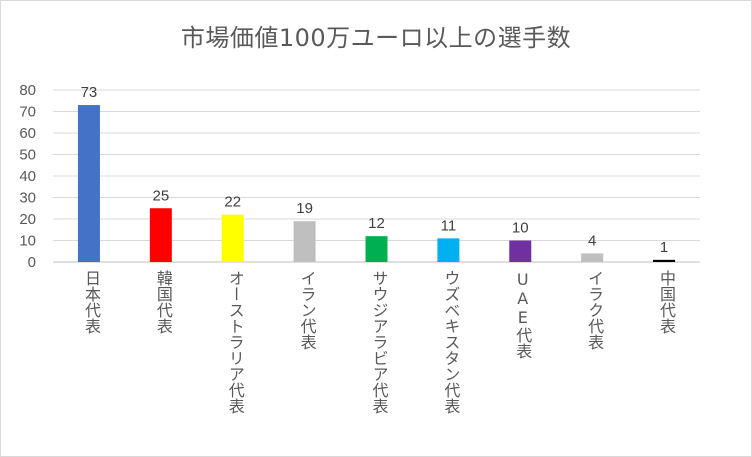  What do you see at coordinates (27, 155) in the screenshot?
I see `y-tick-label: 50` at bounding box center [27, 155].